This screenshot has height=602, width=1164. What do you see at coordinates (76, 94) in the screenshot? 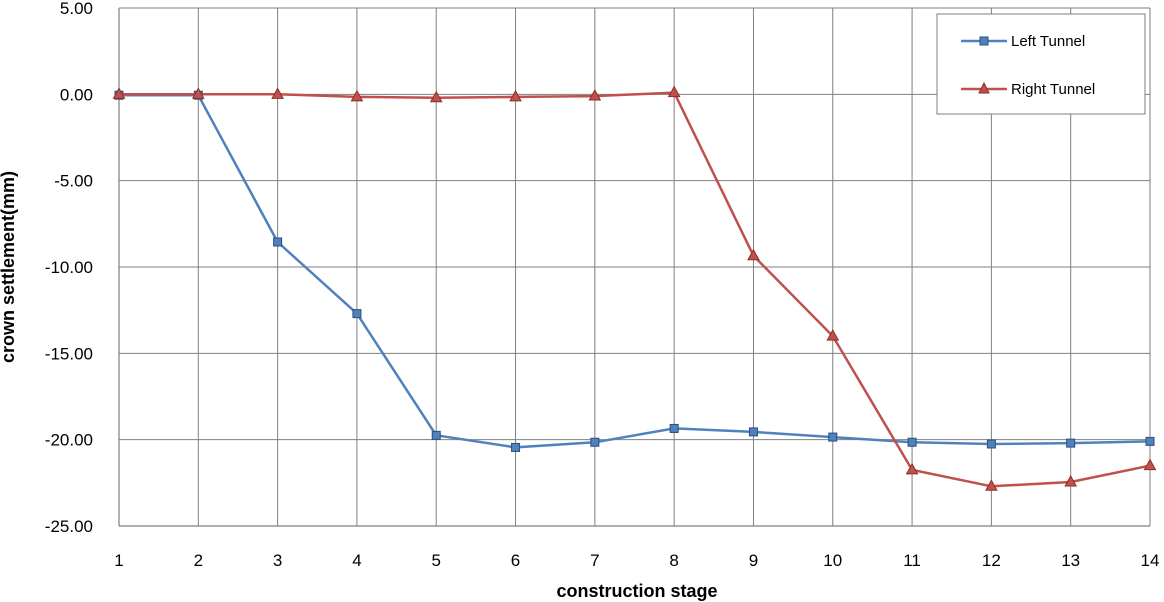
I see `y-tick-label: 0.00` at bounding box center [76, 94].